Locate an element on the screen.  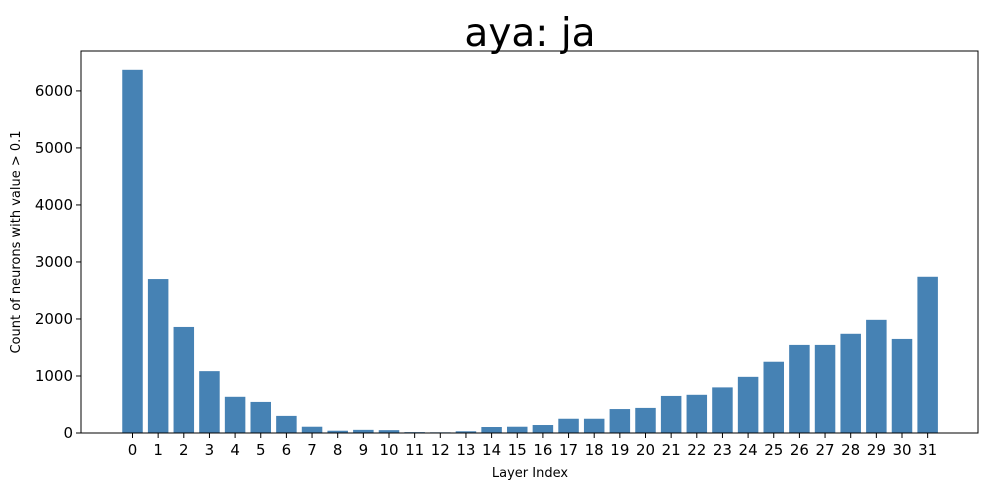
x-tick-label: 14 is located at coordinates (491, 450).